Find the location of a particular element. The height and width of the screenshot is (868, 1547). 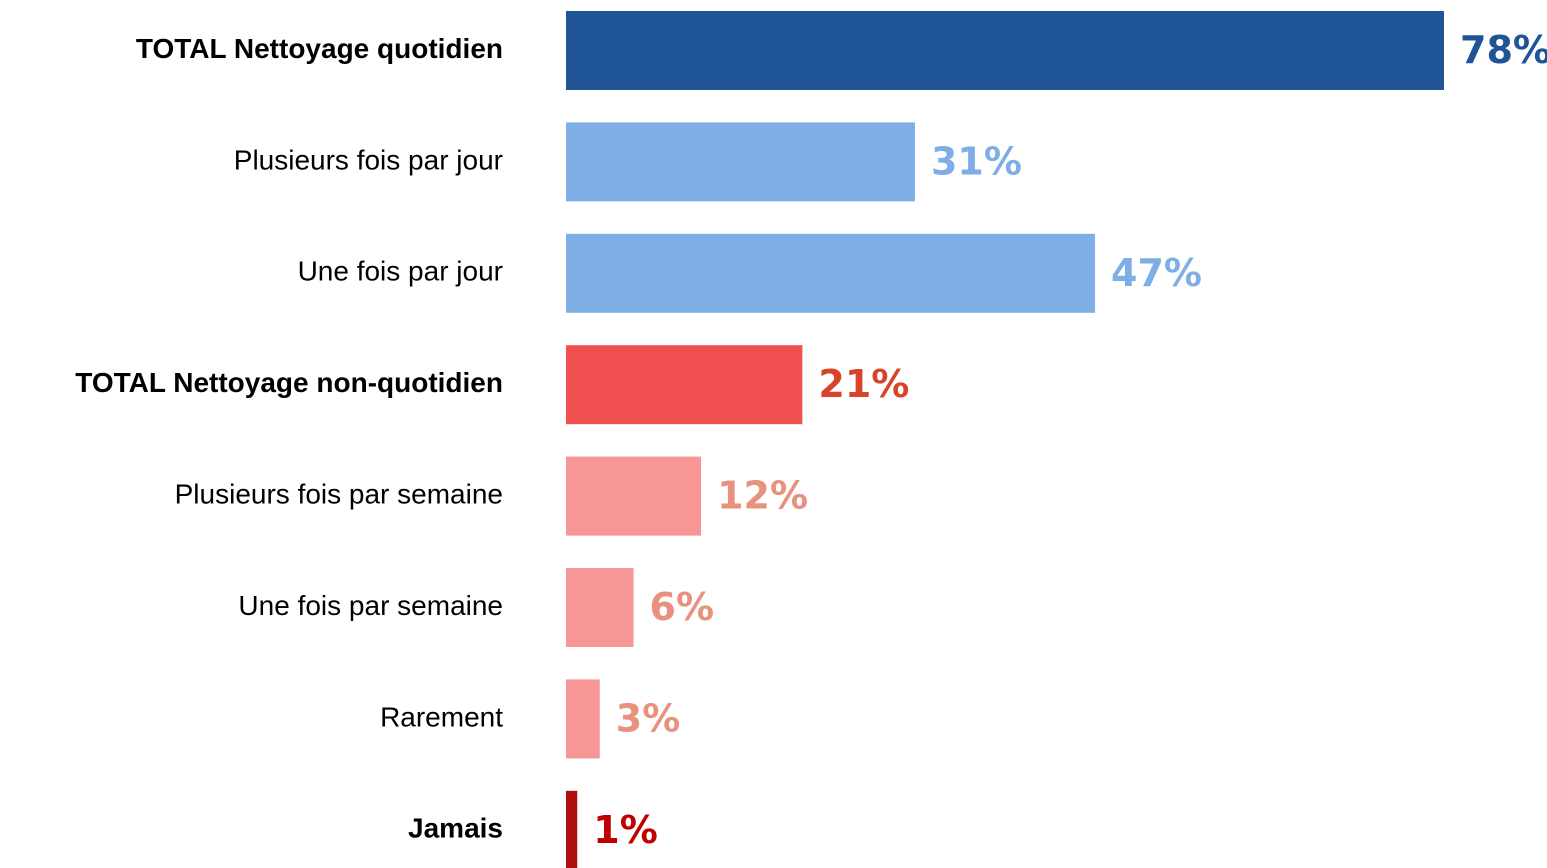

value-label: 3% is located at coordinates (648, 718).